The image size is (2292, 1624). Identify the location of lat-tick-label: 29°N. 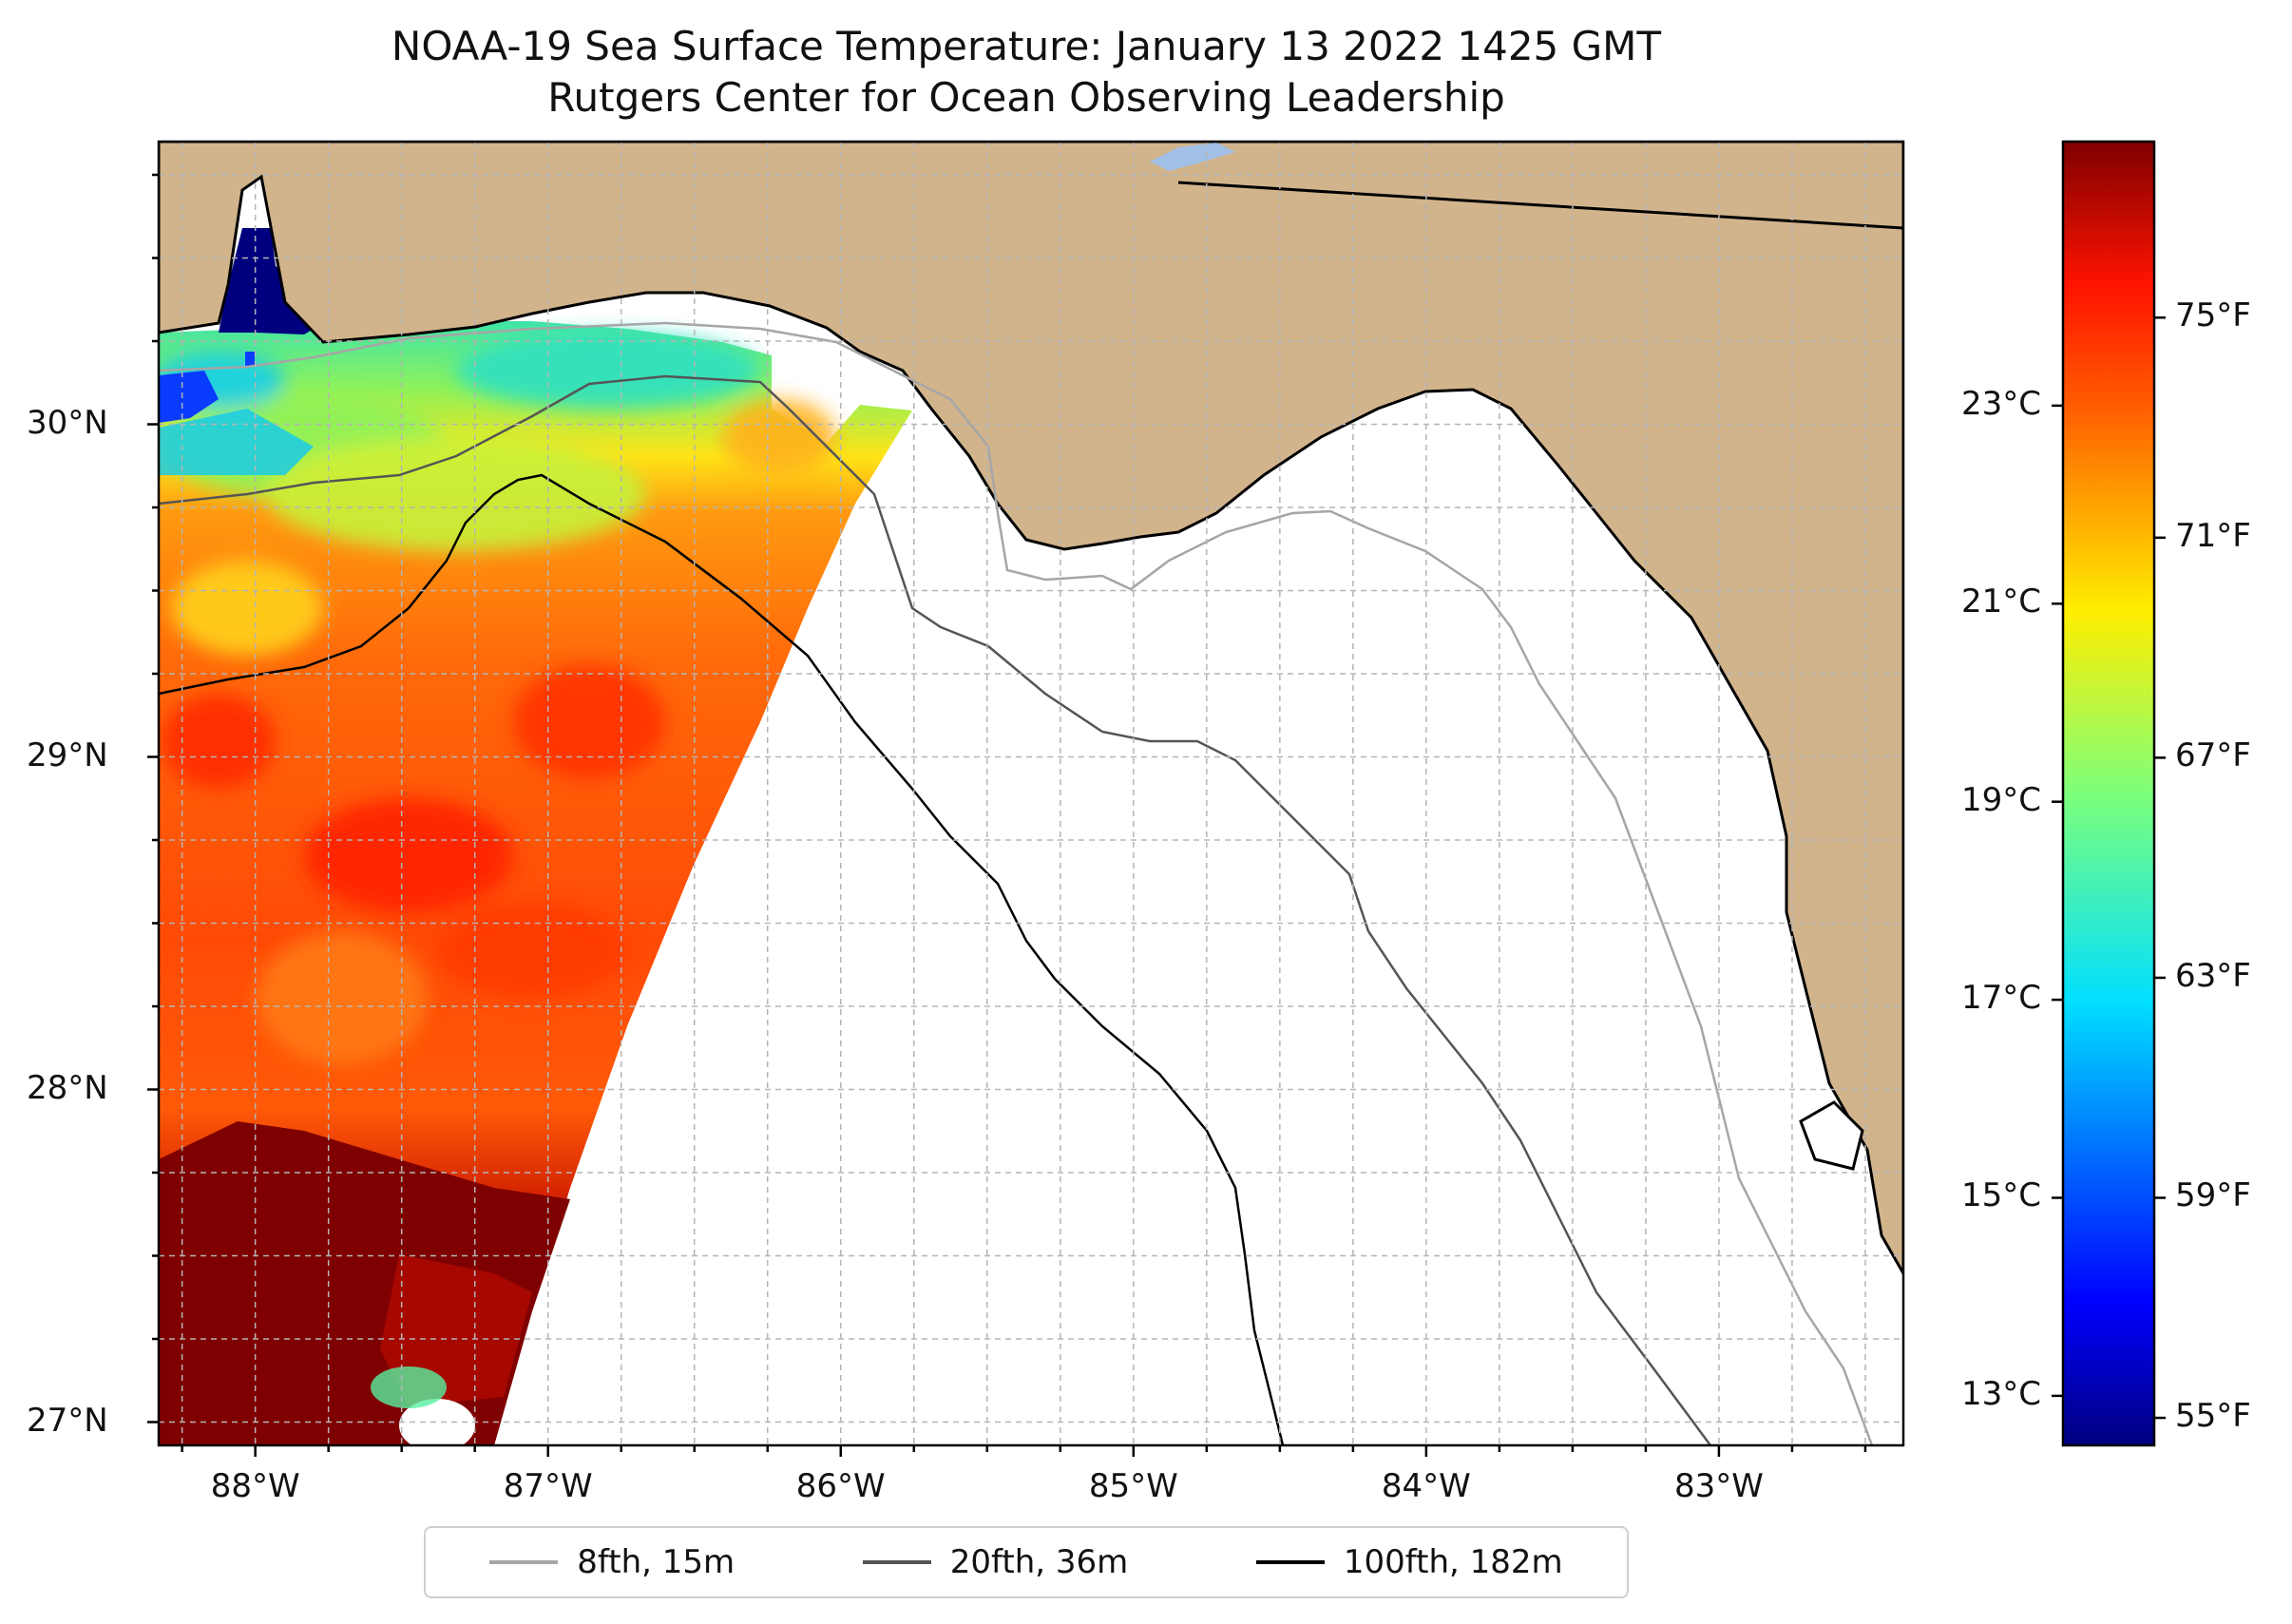
(67, 755).